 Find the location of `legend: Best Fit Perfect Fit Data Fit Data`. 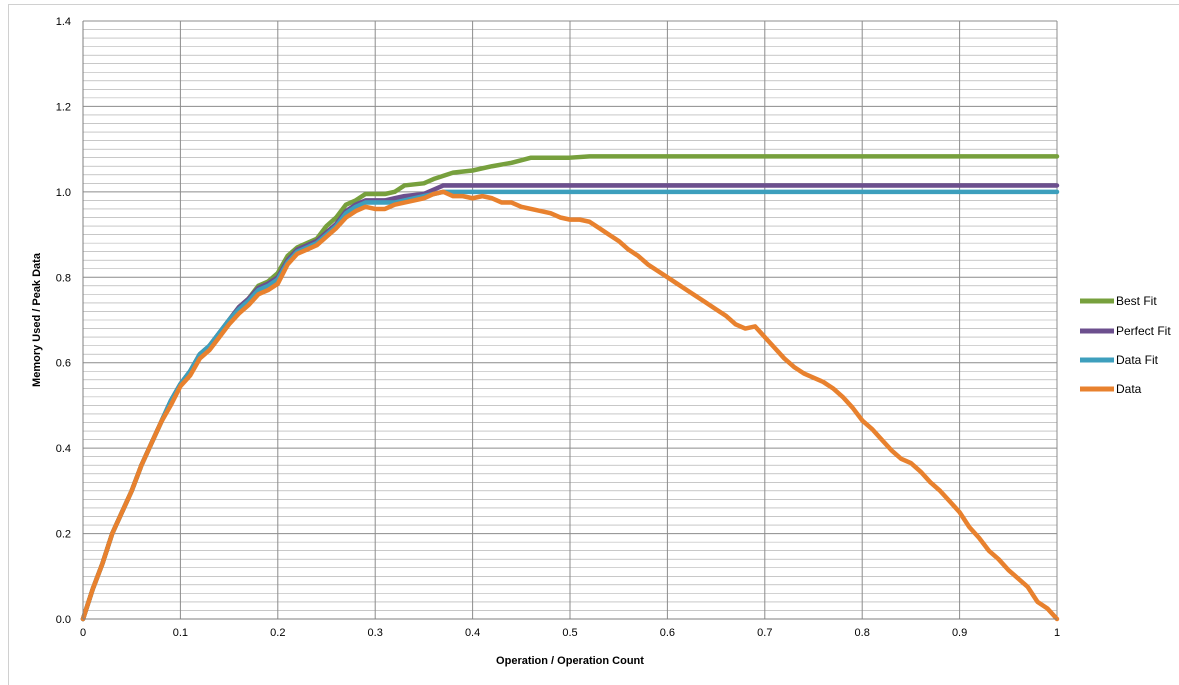

legend: Best Fit Perfect Fit Data Fit Data is located at coordinates (1125, 345).